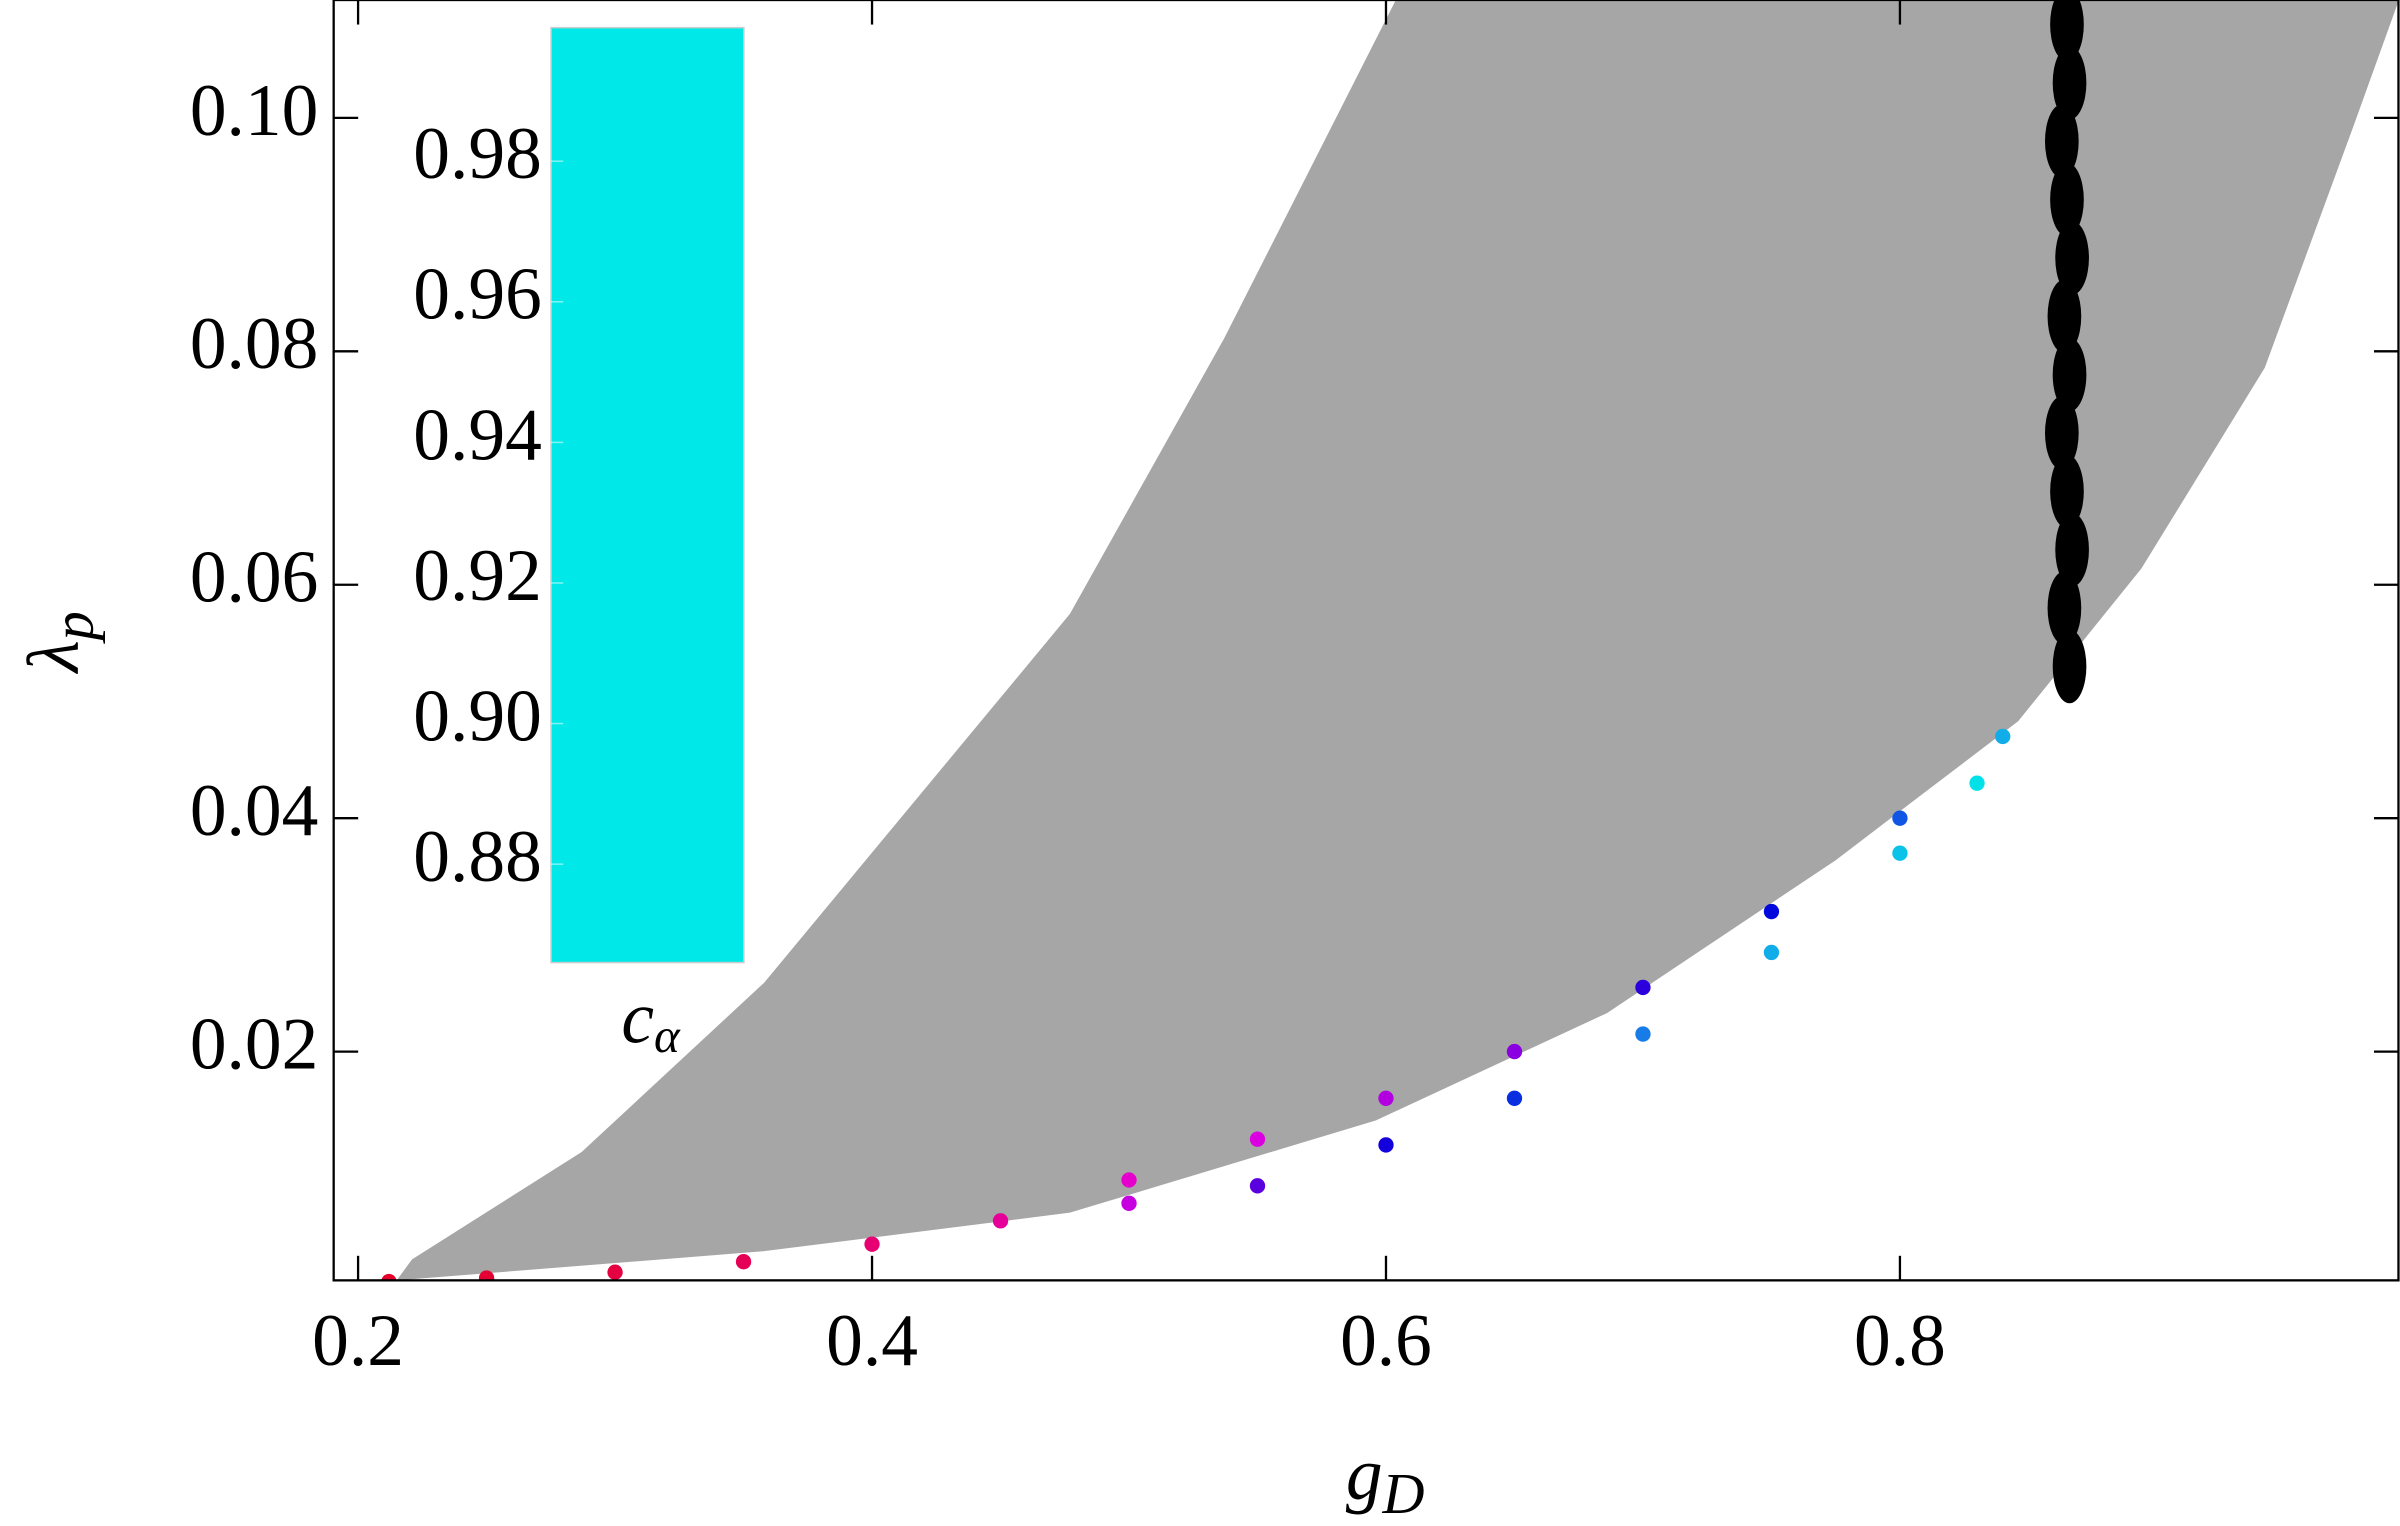 This screenshot has height=1526, width=2400. Describe the element at coordinates (358, 1340) in the screenshot. I see `x-tick-label: 0.2` at that location.